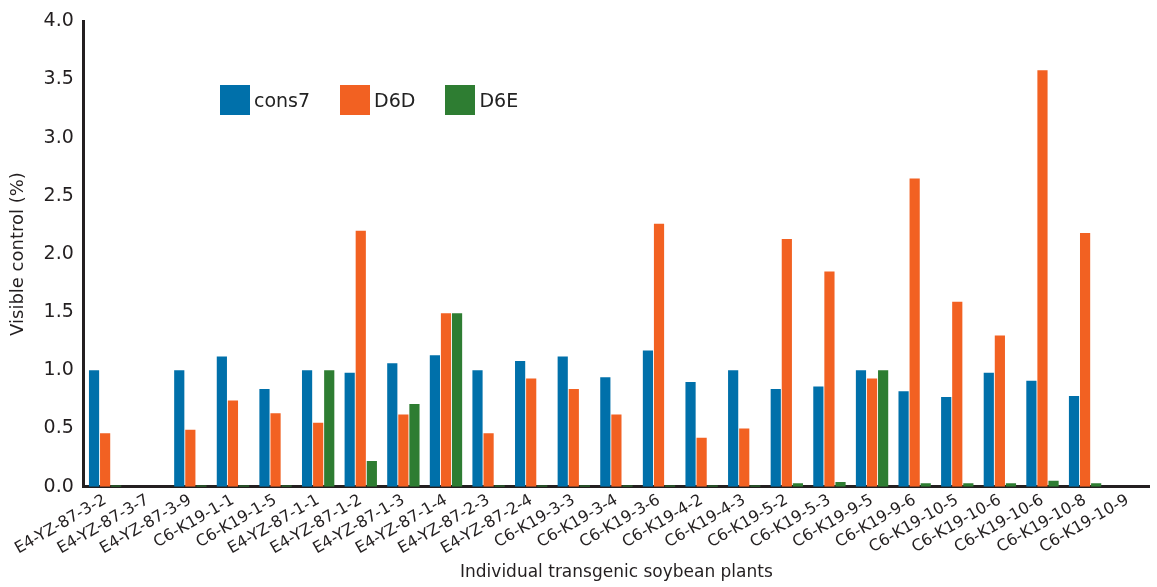 This screenshot has width=1157, height=587. I want to click on y-tick-label: 0.0, so click(58, 484).